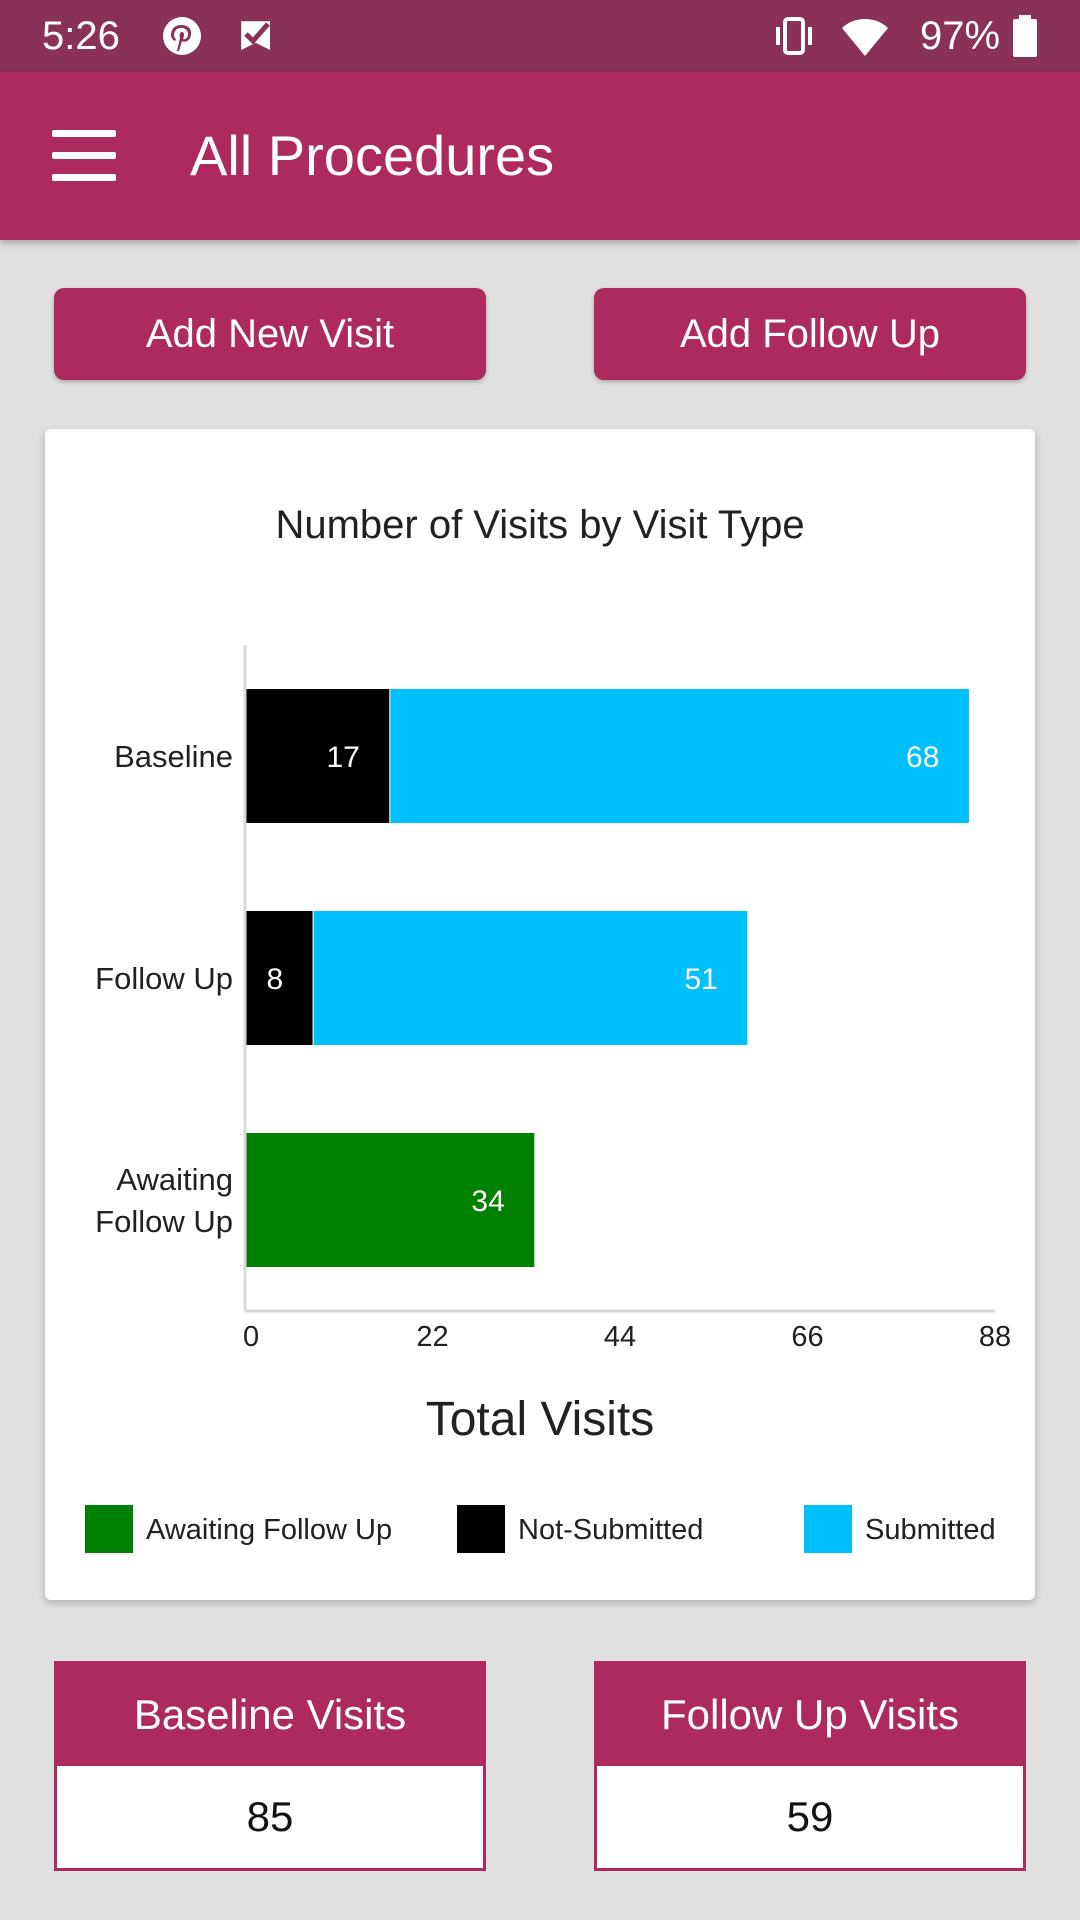  I want to click on chart-legend: Awaiting Follow Up Not-Submitted Submitted, so click(540, 1529).